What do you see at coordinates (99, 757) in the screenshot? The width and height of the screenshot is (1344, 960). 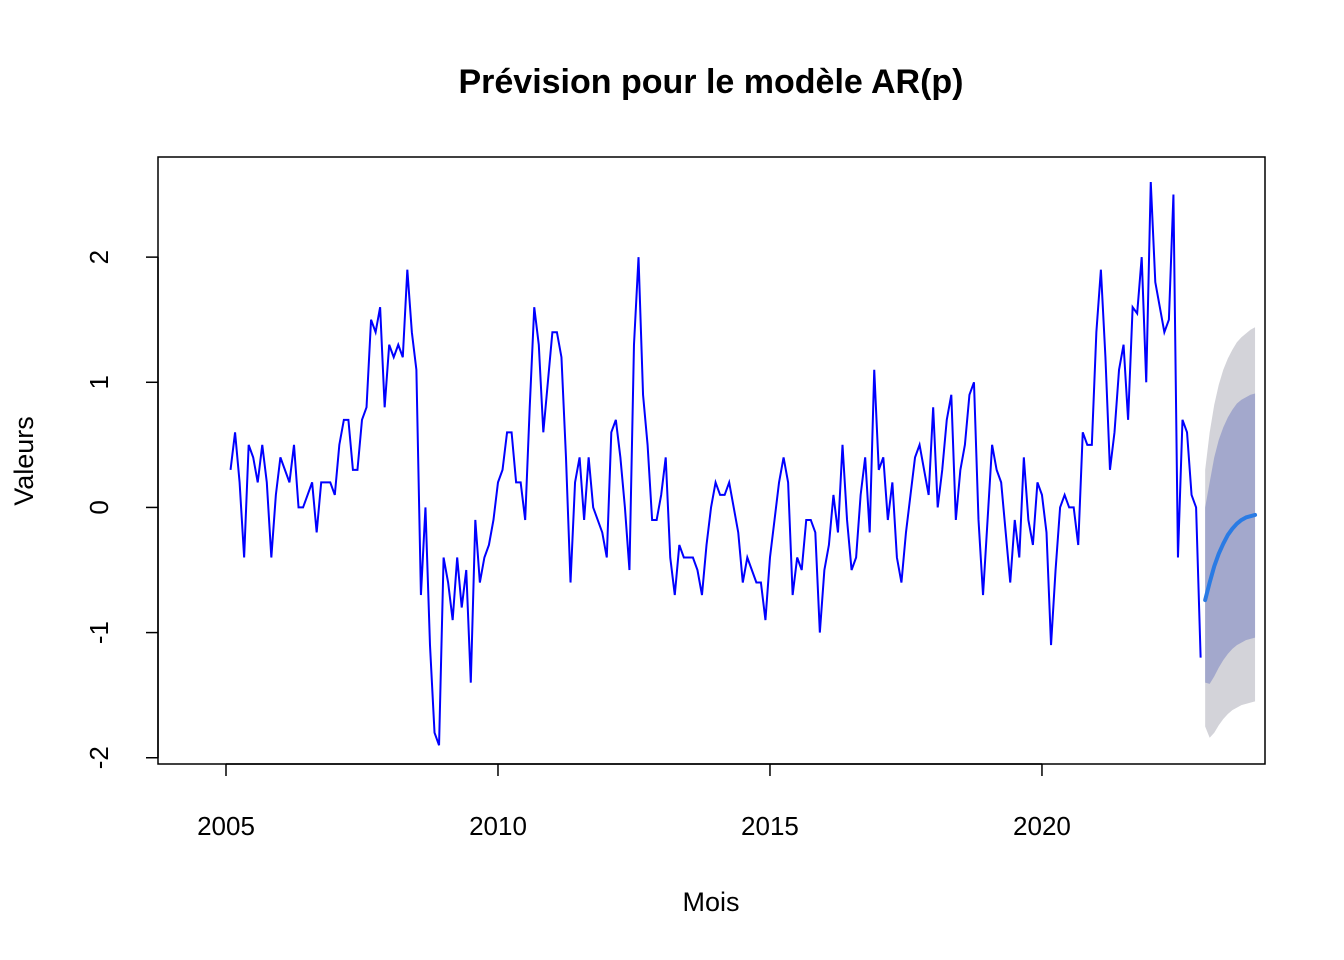 I see `y-tick-label: -2` at bounding box center [99, 757].